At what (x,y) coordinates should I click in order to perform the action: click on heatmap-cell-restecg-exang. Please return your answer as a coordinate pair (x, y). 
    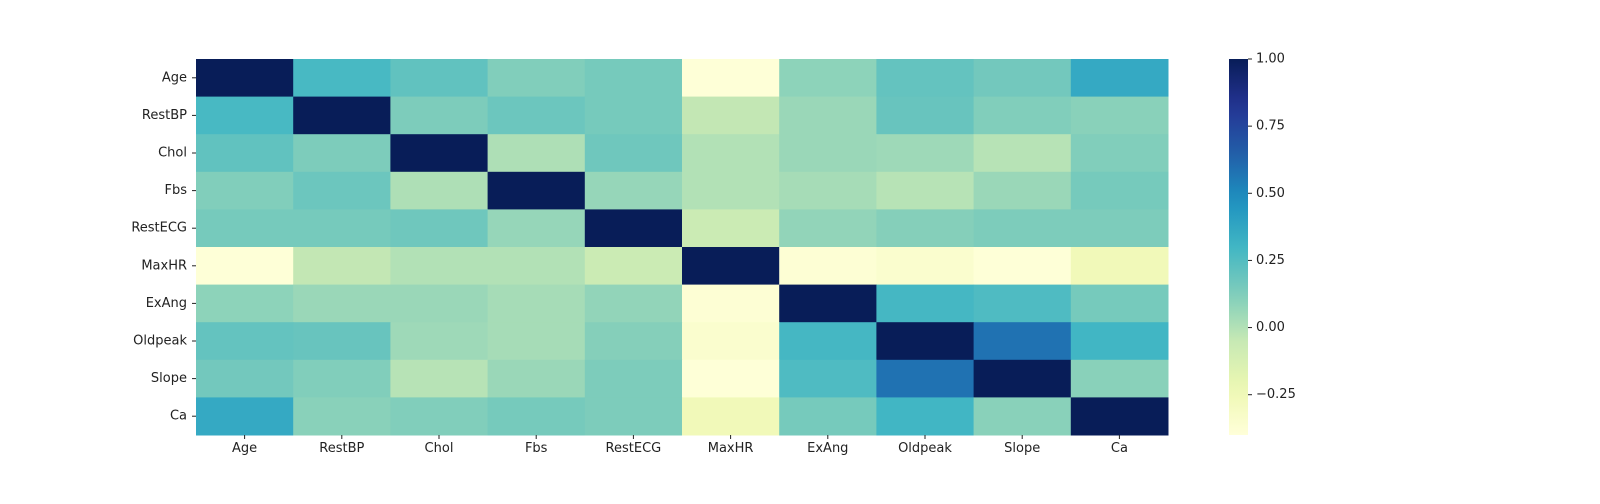
    Looking at the image, I should click on (828, 228).